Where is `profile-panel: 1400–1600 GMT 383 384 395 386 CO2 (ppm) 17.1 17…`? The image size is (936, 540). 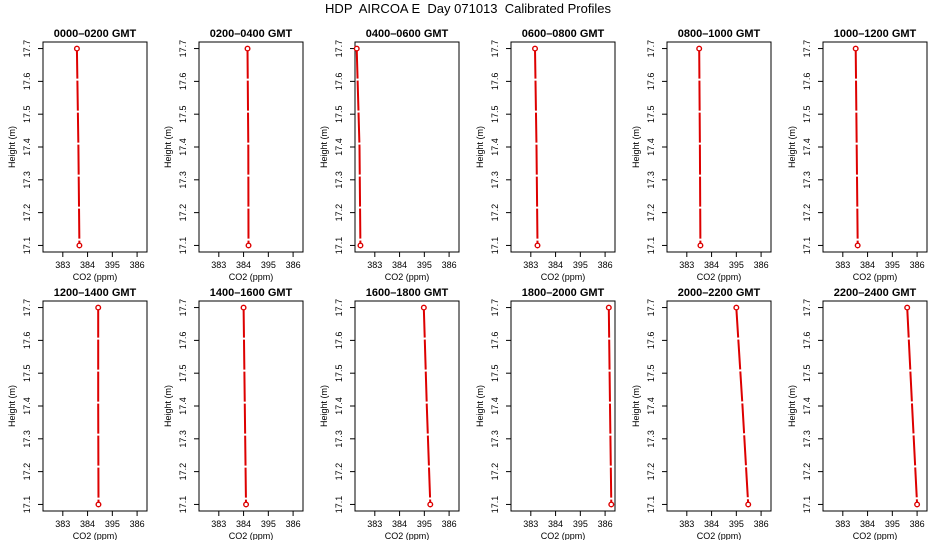 profile-panel: 1400–1600 GMT 383 384 395 386 CO2 (ppm) 17.1 17… is located at coordinates (233, 413).